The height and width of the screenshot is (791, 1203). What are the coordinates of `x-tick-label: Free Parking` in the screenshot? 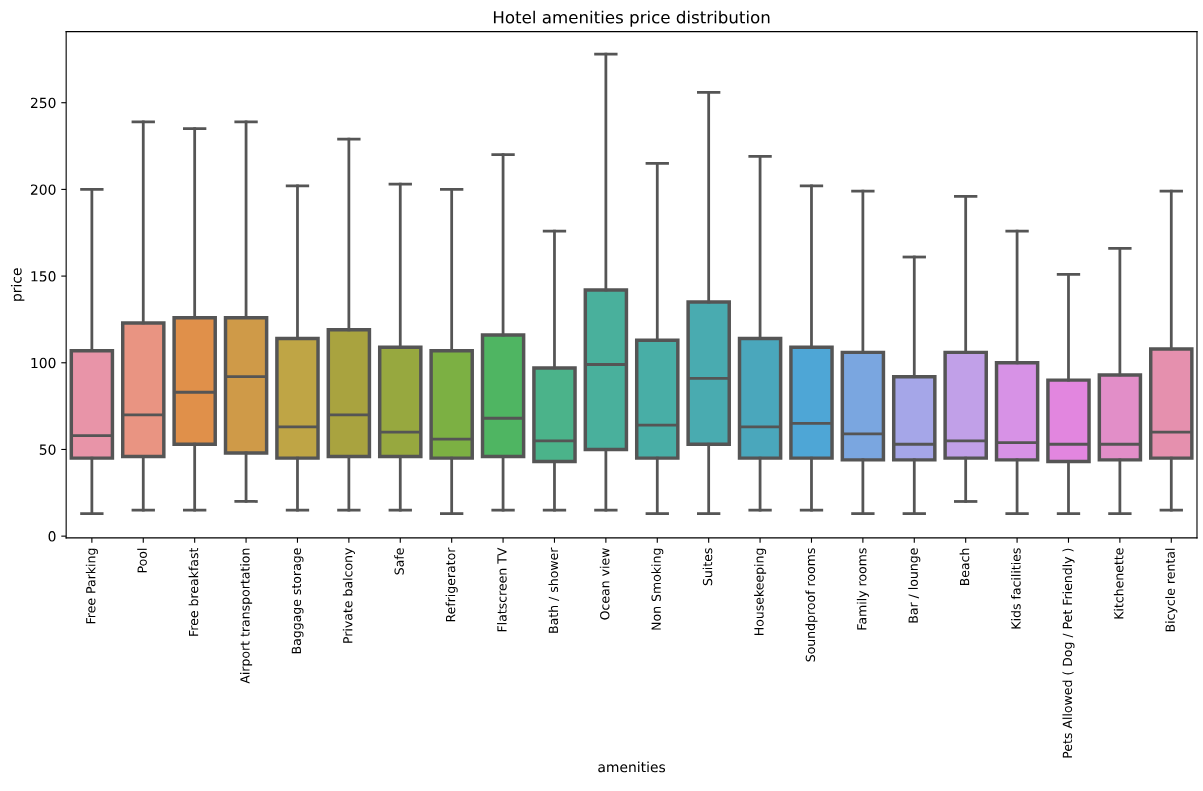 It's located at (91, 586).